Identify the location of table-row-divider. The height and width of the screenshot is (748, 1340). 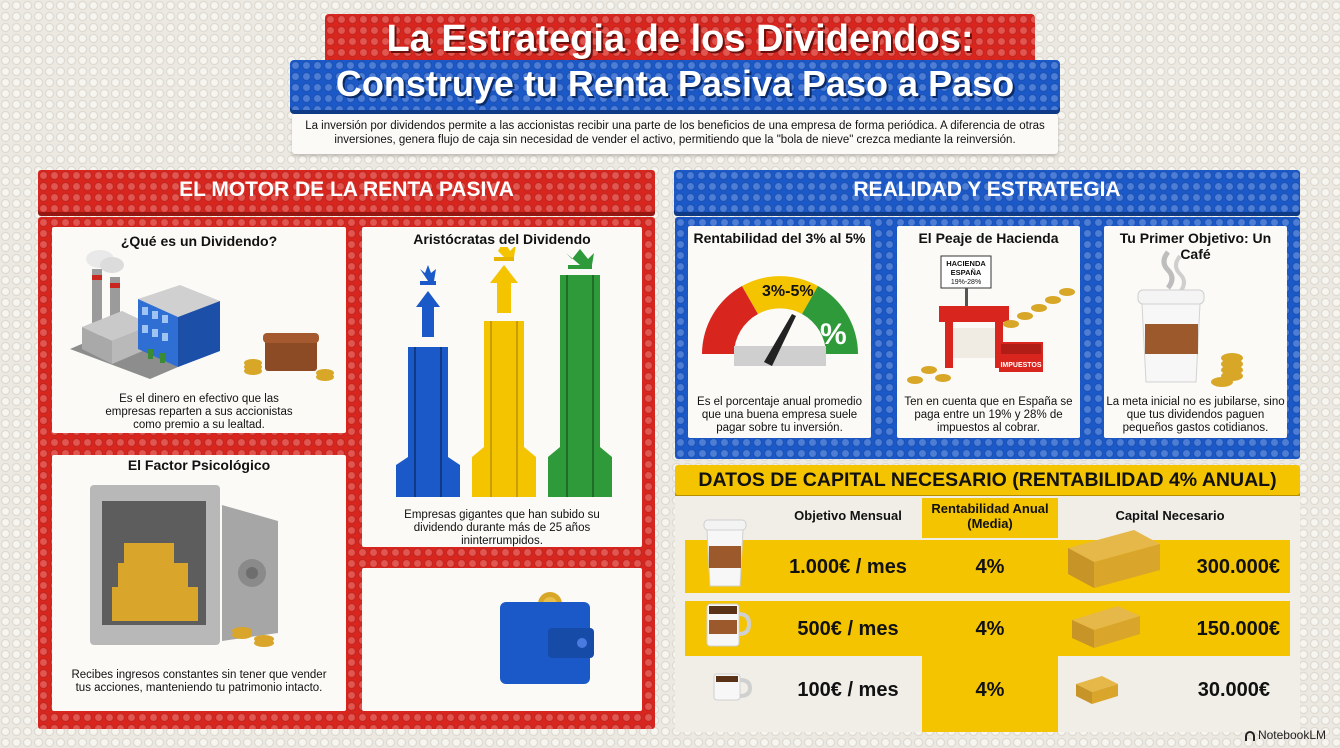
(987, 597).